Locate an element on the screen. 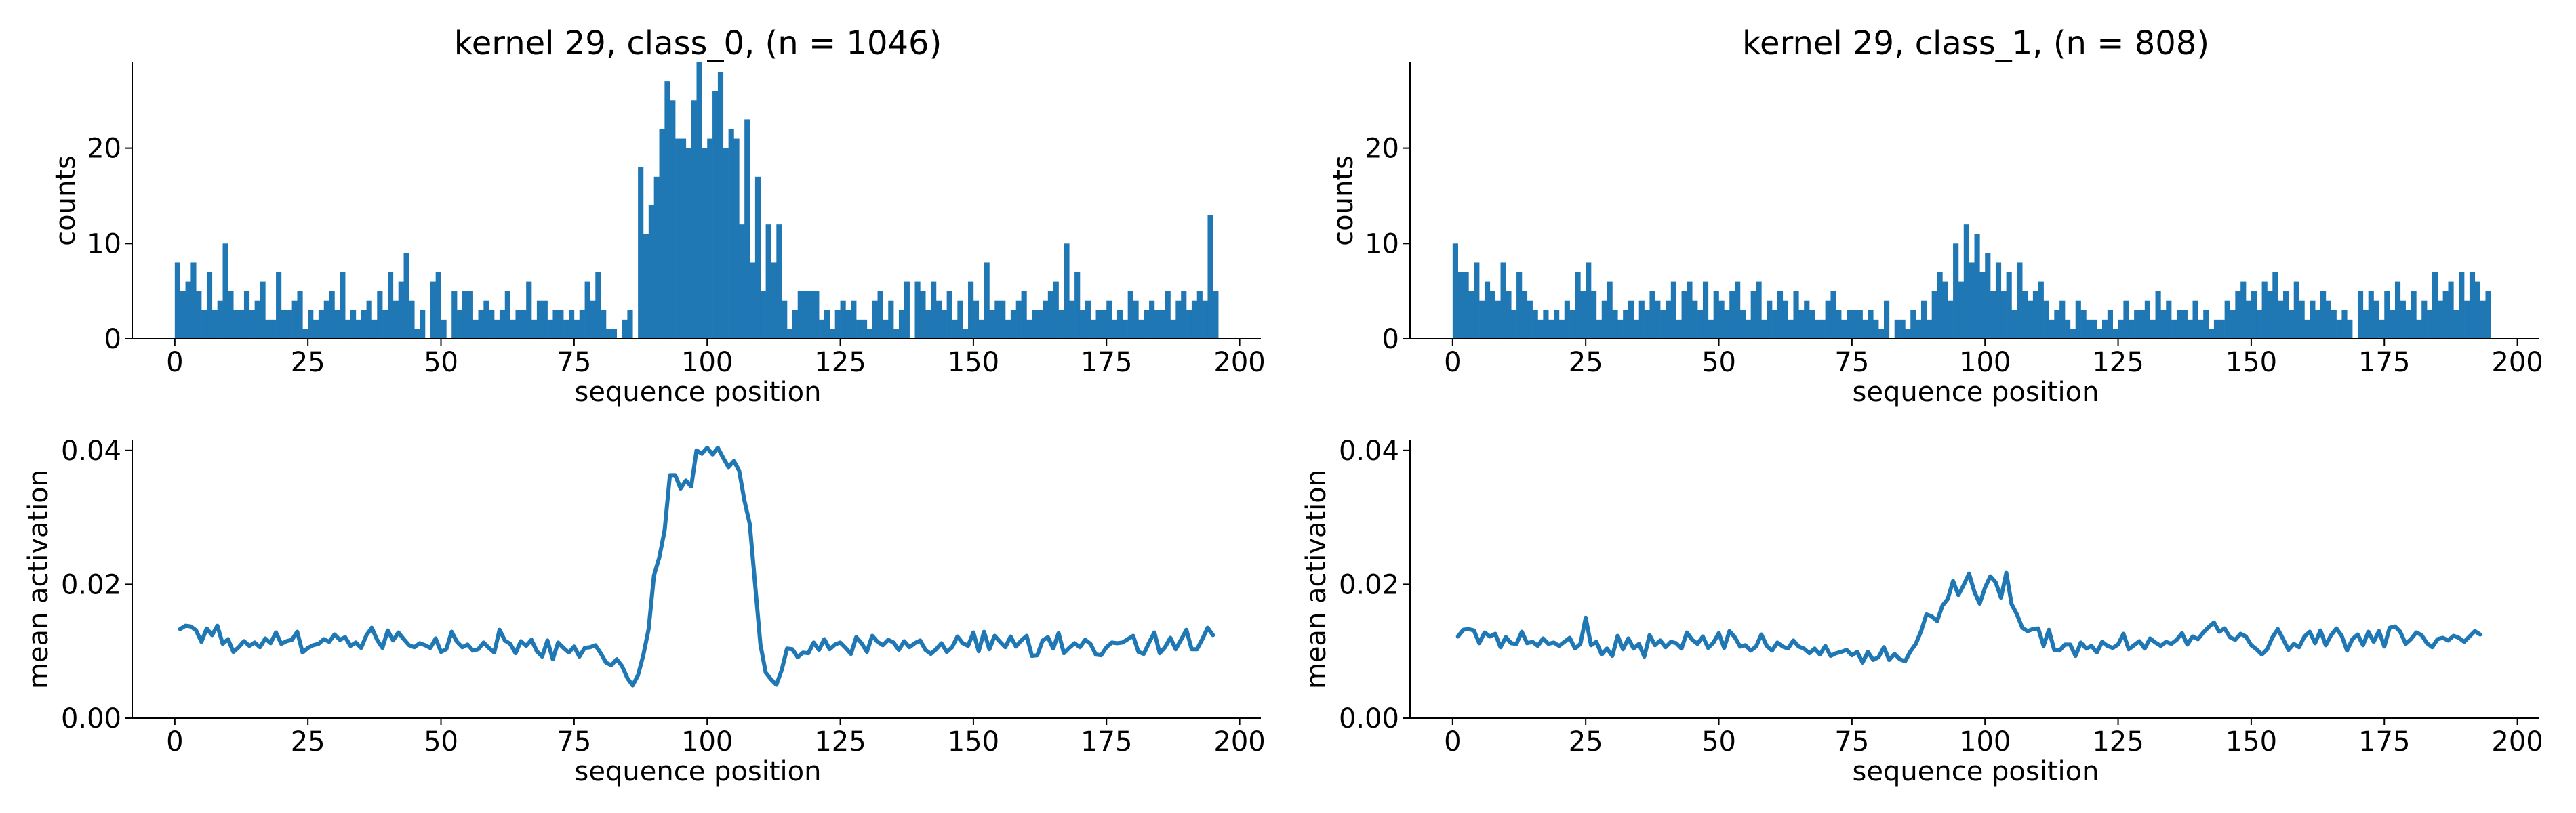  y-tick-label: 0.04 is located at coordinates (1369, 451).